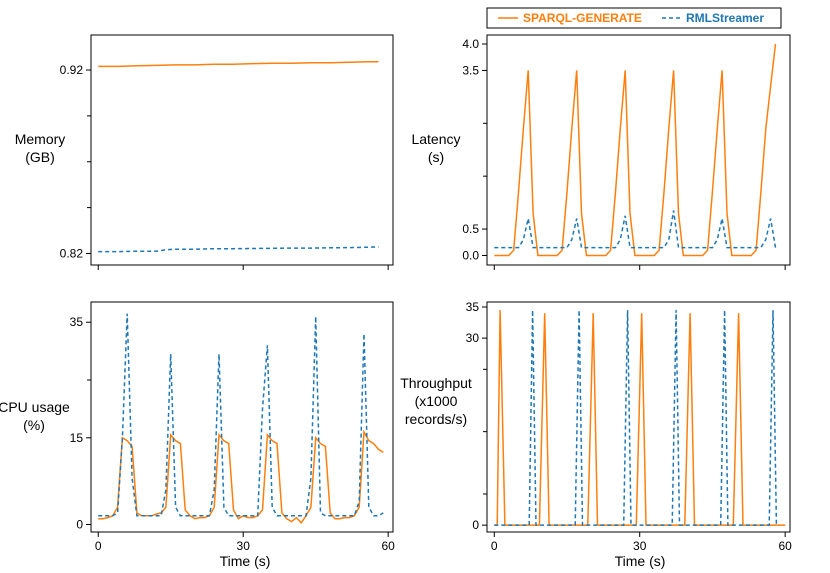 Image resolution: width=830 pixels, height=573 pixels. What do you see at coordinates (436, 401) in the screenshot?
I see `throughput-ylabel-line2: (x1000` at bounding box center [436, 401].